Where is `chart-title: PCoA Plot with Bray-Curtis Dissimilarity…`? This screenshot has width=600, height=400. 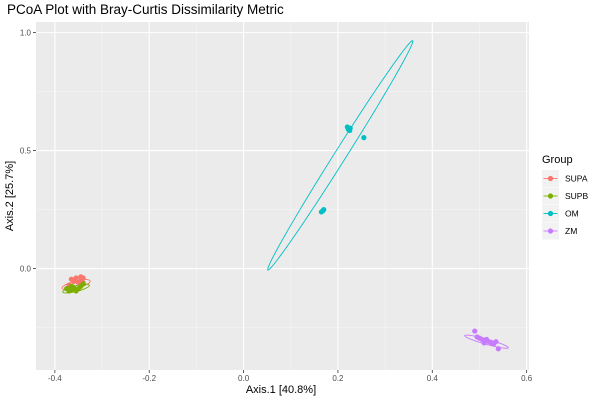
chart-title: PCoA Plot with Bray-Curtis Dissimilarity… is located at coordinates (145, 9).